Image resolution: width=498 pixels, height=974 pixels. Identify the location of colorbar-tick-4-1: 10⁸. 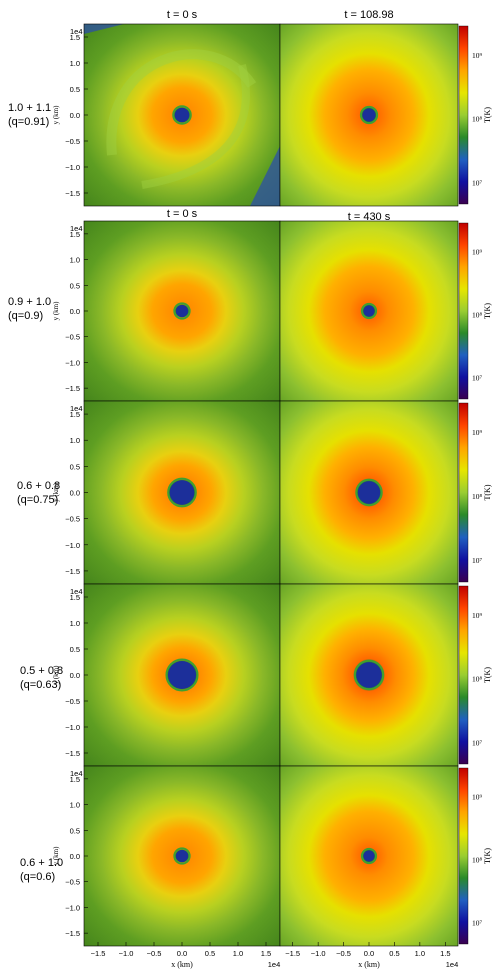
(477, 679).